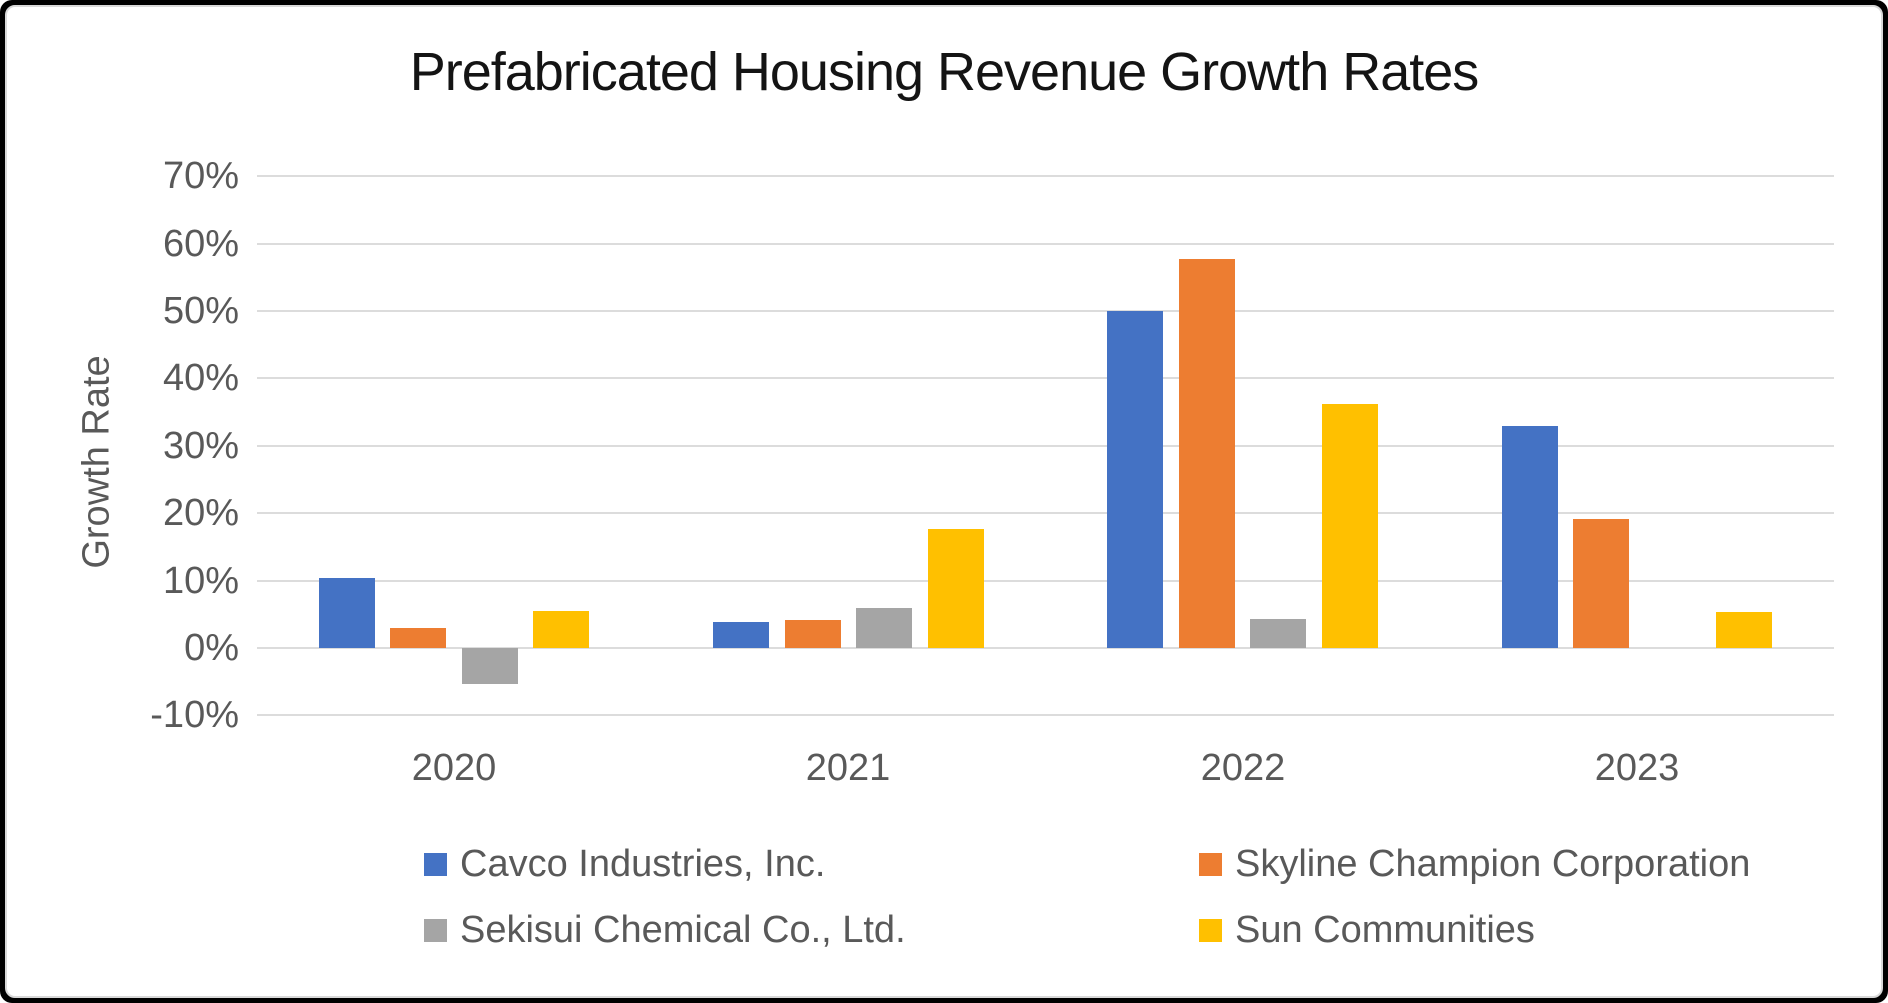 The image size is (1888, 1003). What do you see at coordinates (884, 628) in the screenshot?
I see `bar-sekisui-chemical-co-ltd-2021` at bounding box center [884, 628].